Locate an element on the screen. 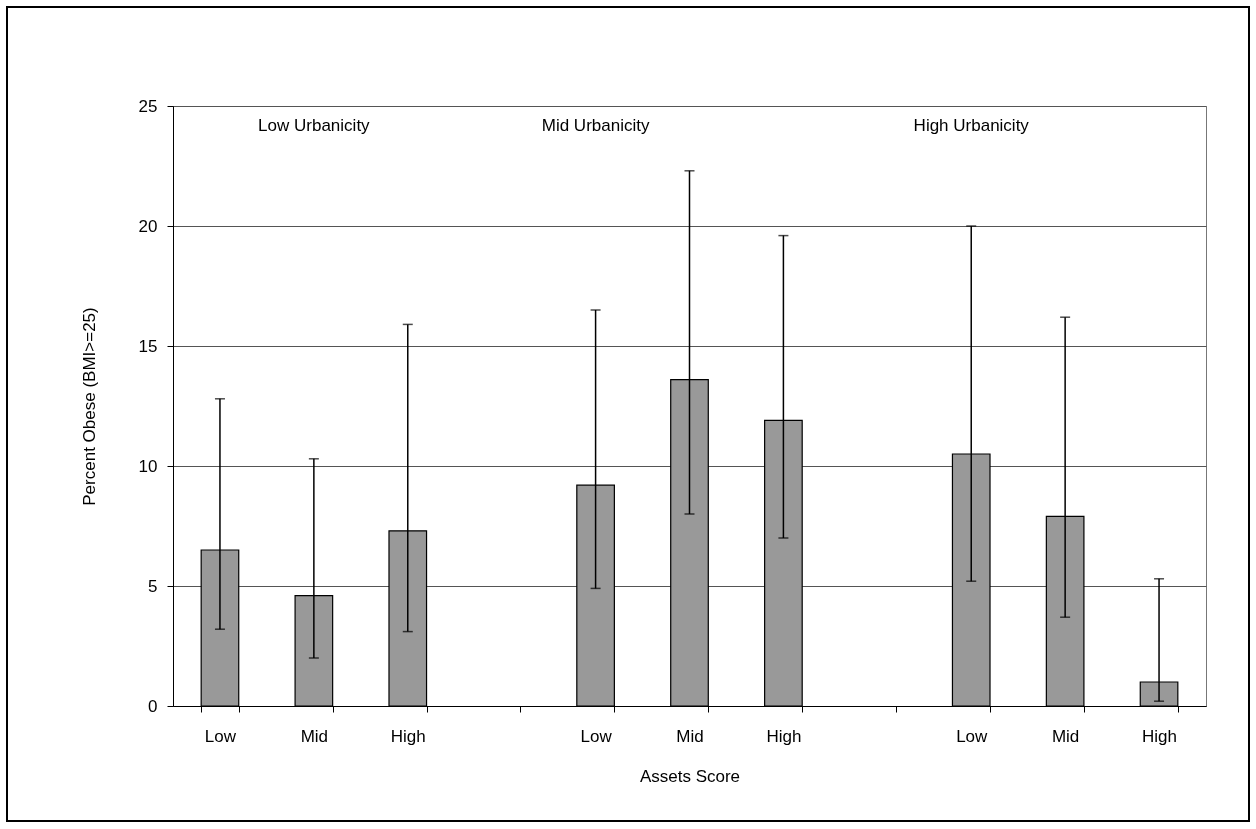 The width and height of the screenshot is (1256, 829). x-axis-title: Assets Score is located at coordinates (690, 776).